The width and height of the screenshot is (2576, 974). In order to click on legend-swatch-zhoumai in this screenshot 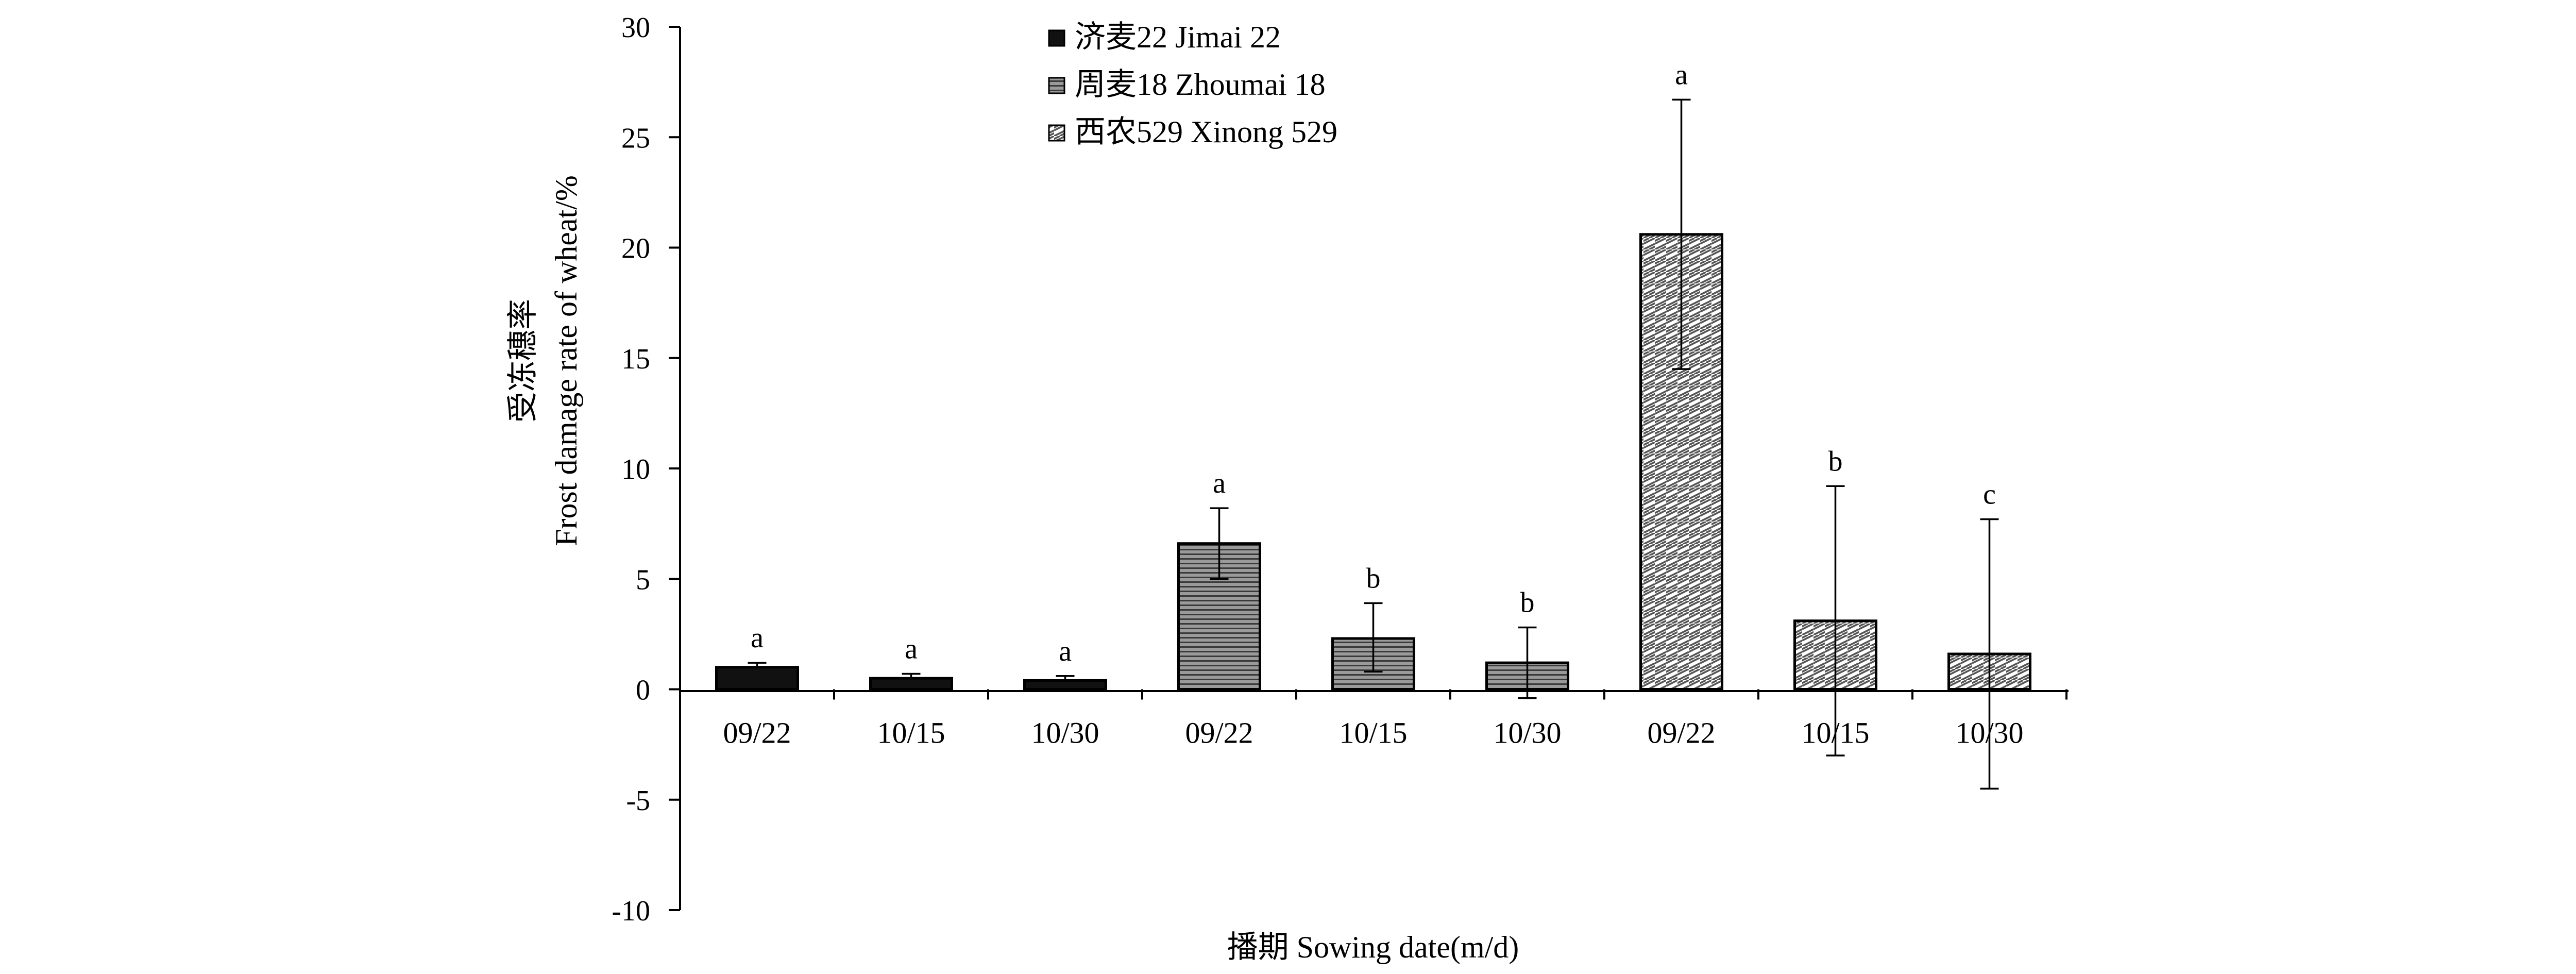, I will do `click(1056, 85)`.